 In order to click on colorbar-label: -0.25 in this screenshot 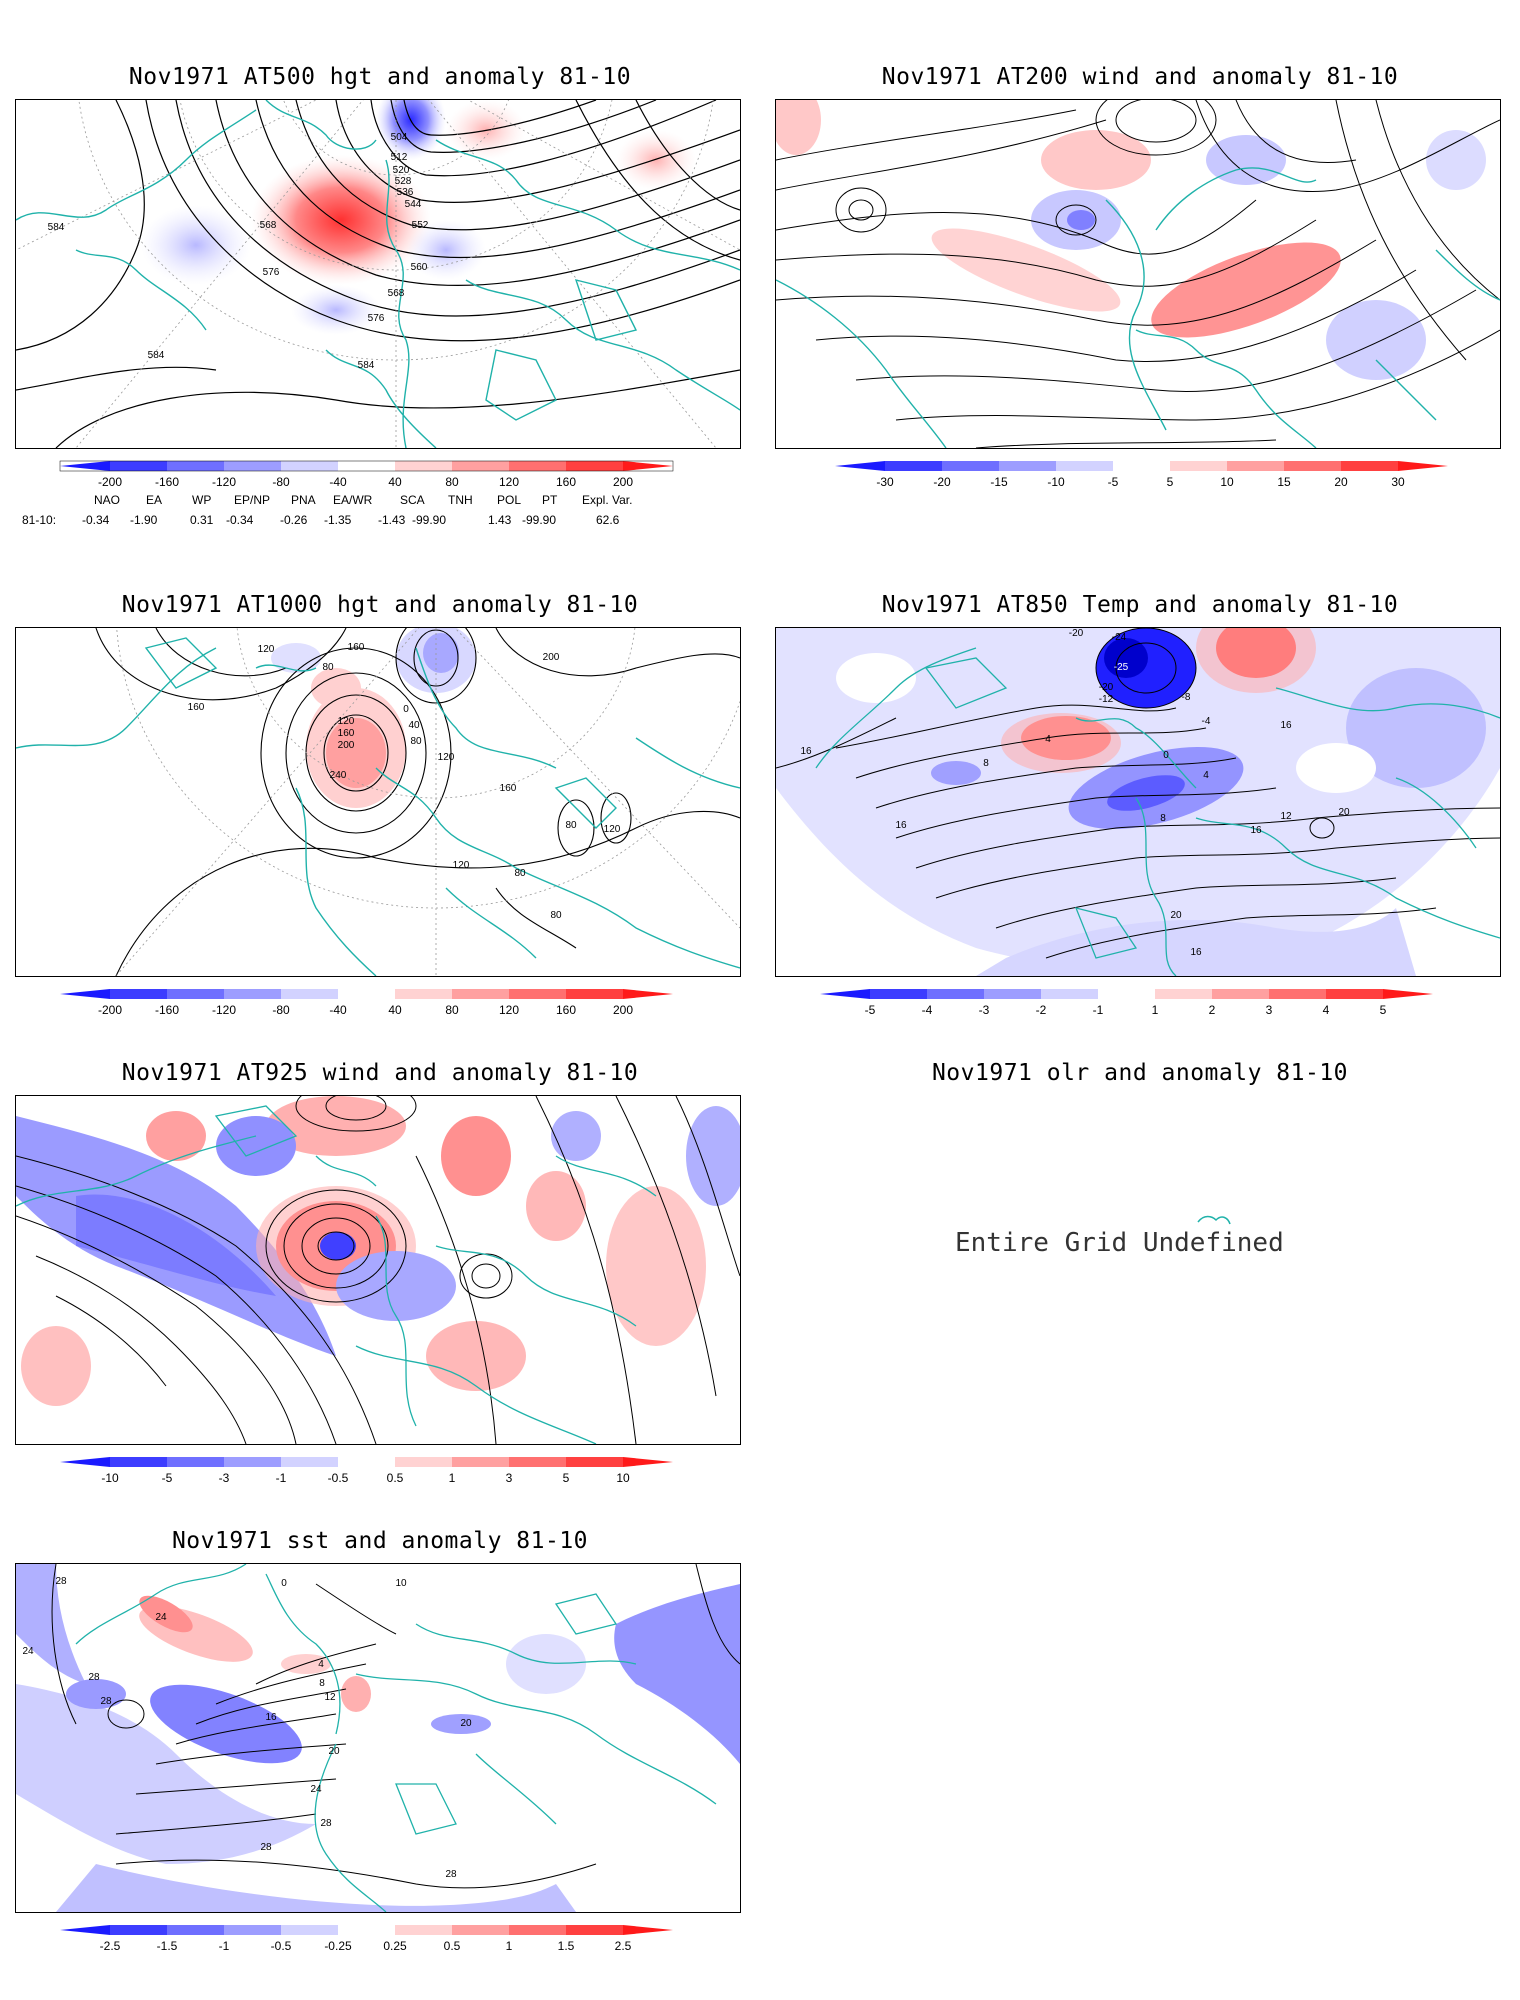, I will do `click(338, 1946)`.